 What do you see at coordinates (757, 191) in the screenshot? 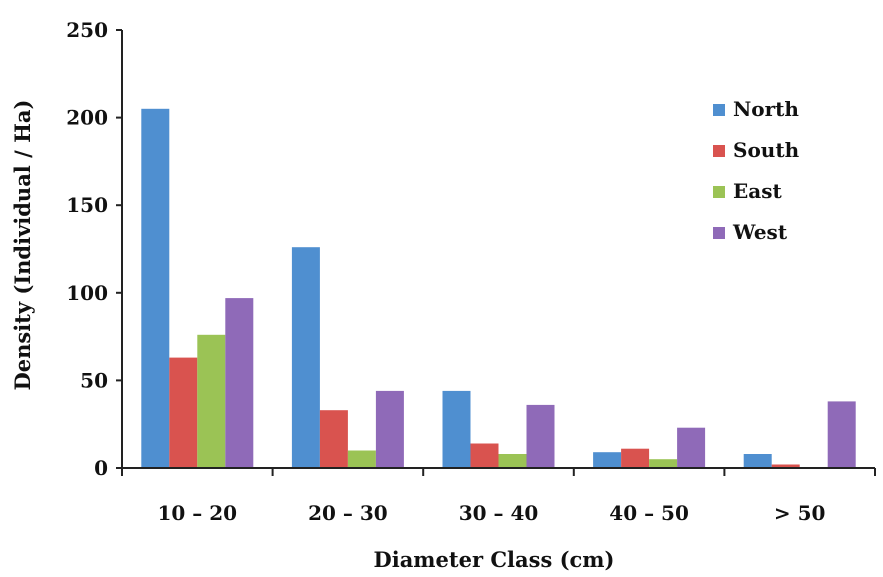
I see `legend-label-east: East` at bounding box center [757, 191].